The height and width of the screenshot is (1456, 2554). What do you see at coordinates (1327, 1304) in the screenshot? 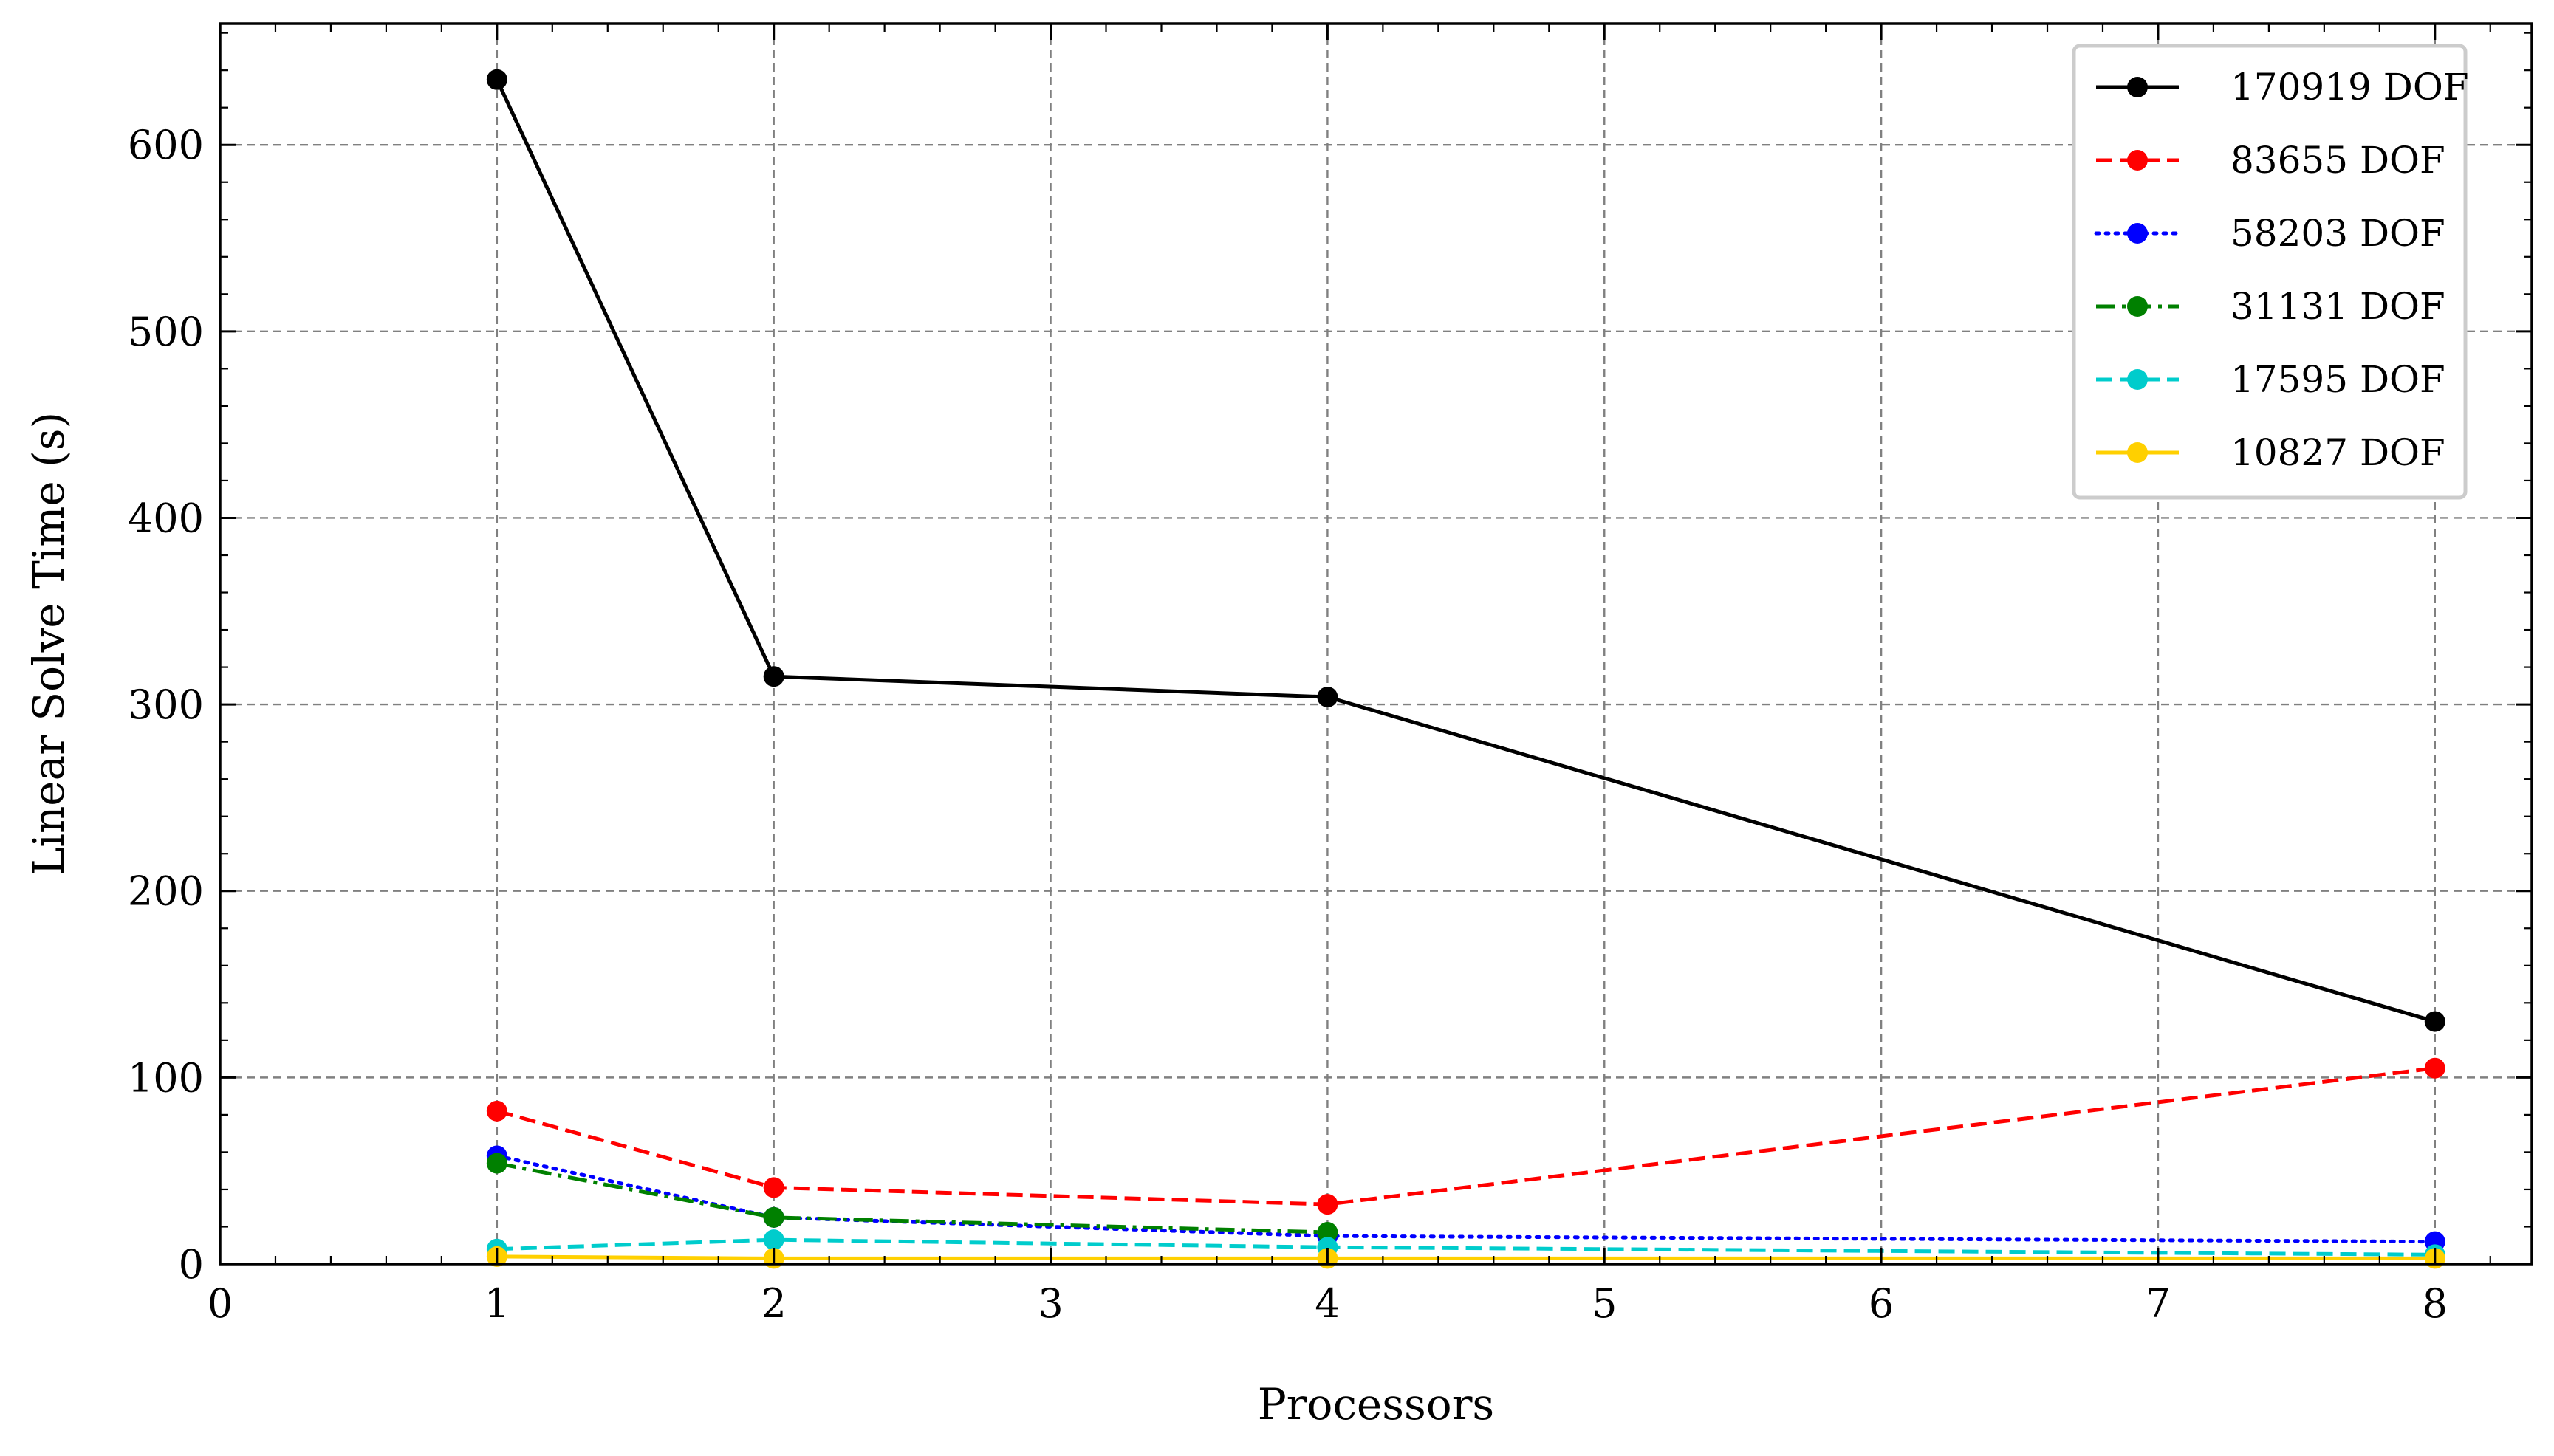
I see `x-tick-label: 4` at bounding box center [1327, 1304].